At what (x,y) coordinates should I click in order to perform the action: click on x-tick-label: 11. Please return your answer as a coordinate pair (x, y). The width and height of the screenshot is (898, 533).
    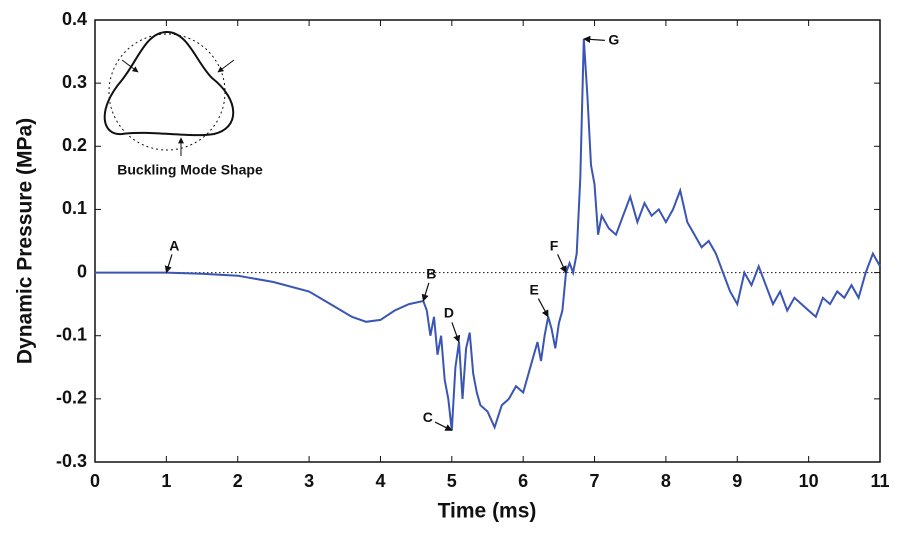
    Looking at the image, I should click on (879, 481).